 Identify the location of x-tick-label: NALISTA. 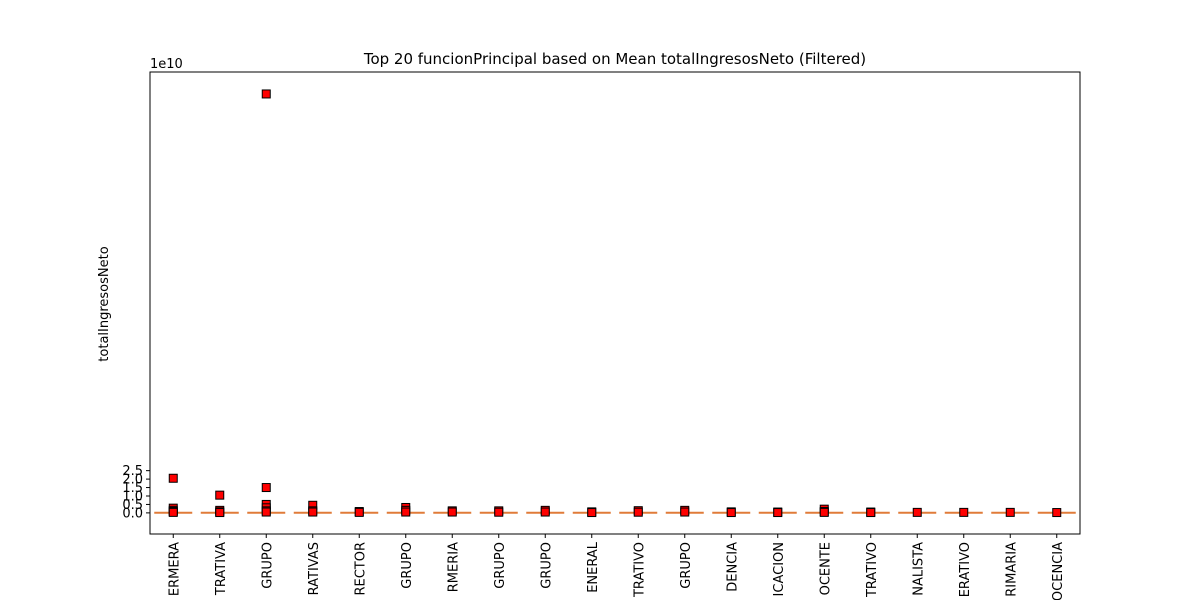
(918, 569).